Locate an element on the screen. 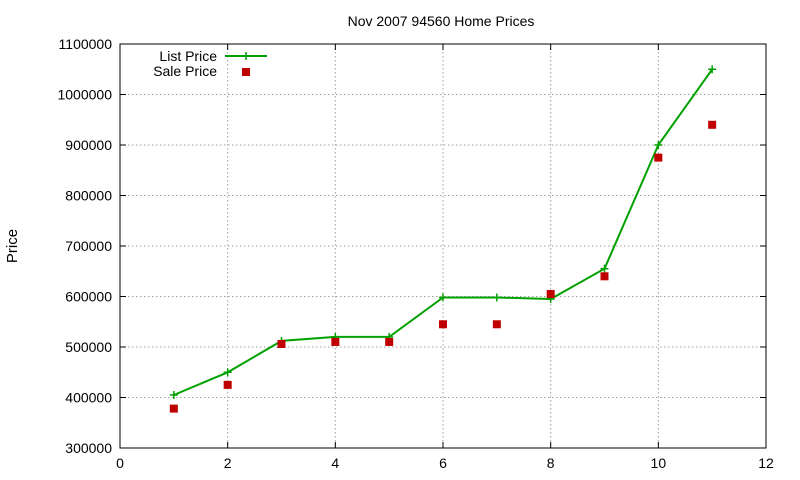  y-tick-label: 800000 is located at coordinates (88, 196).